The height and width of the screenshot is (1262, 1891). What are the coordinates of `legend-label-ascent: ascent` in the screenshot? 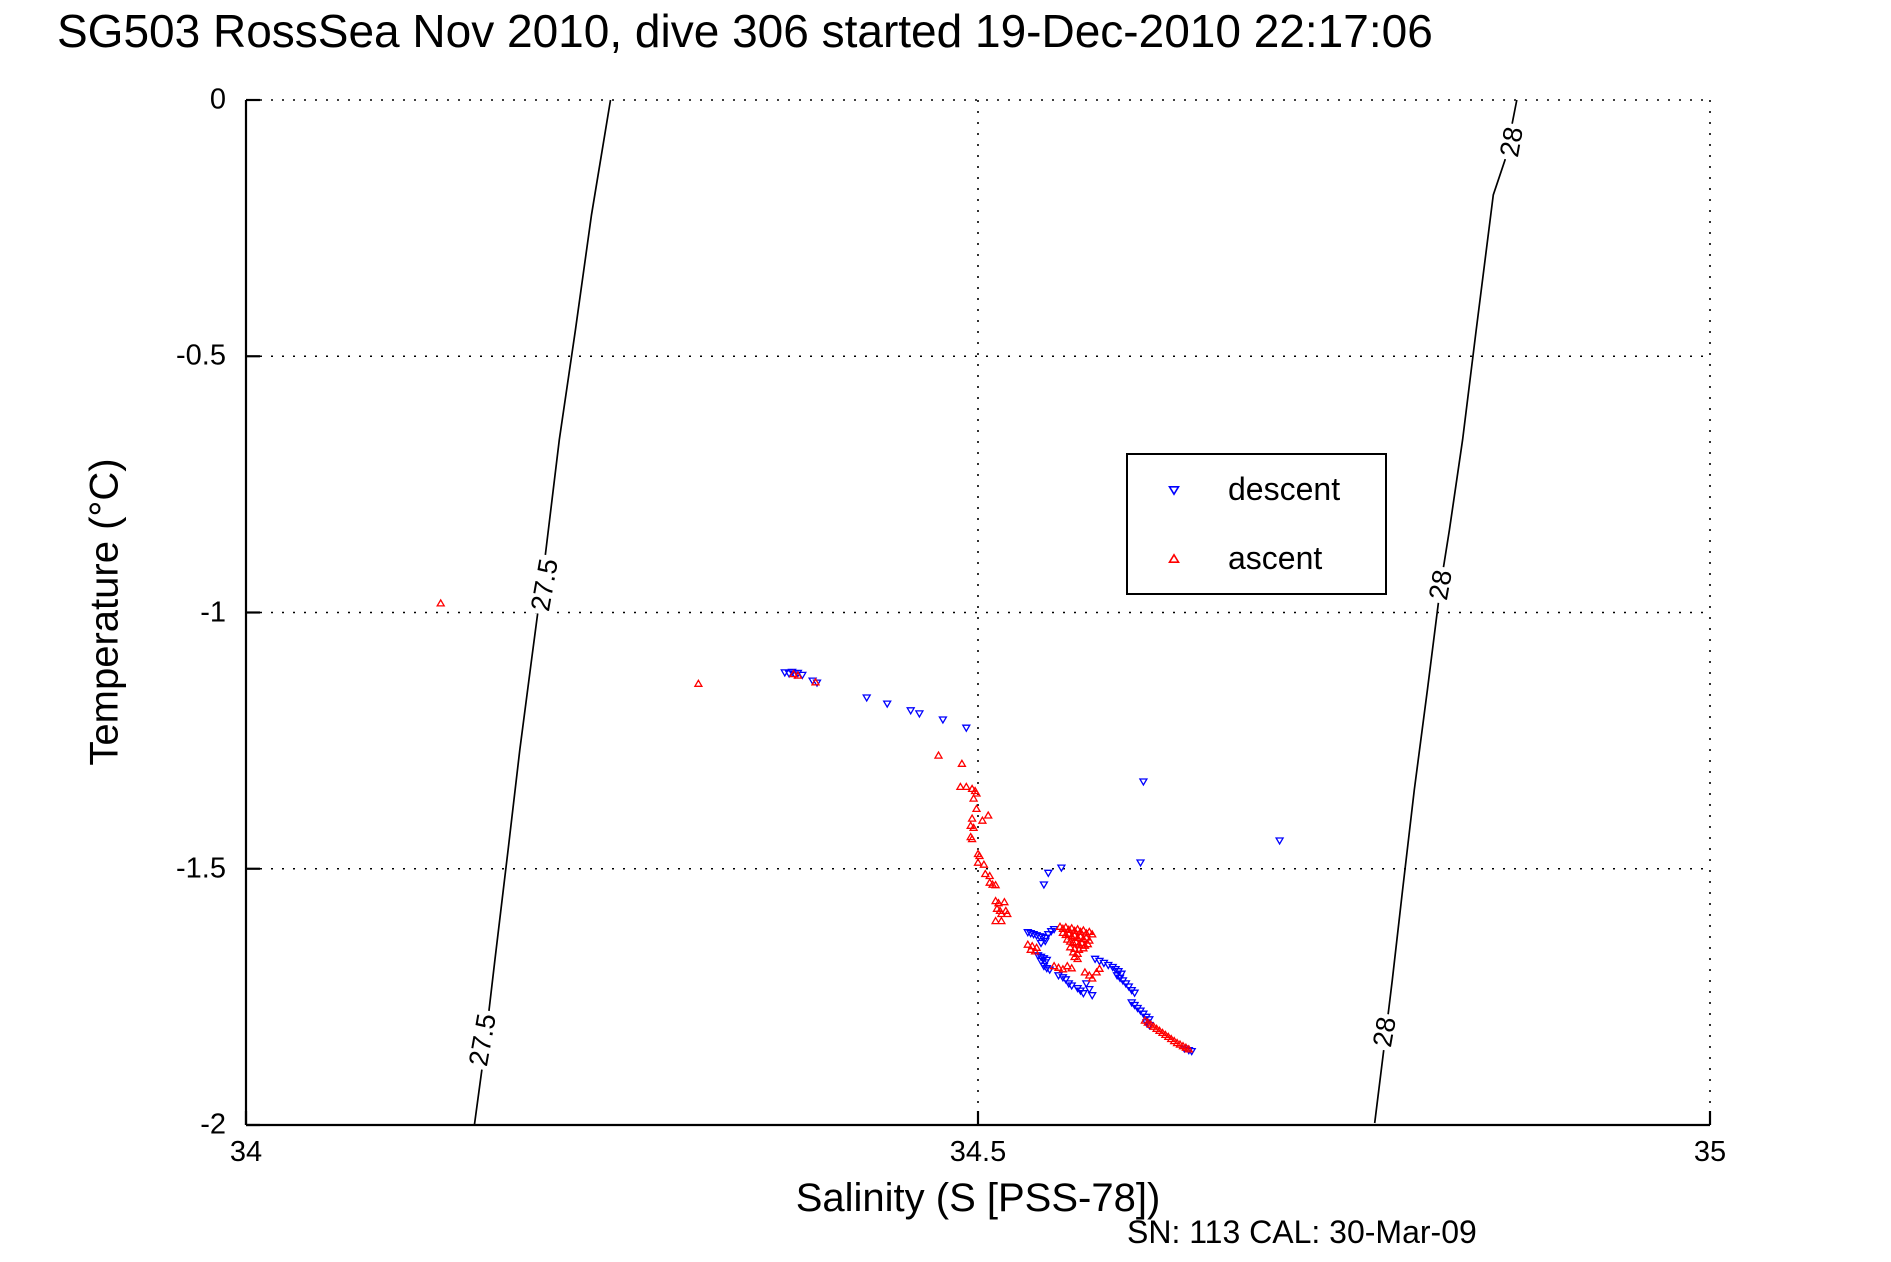 It's located at (1275, 558).